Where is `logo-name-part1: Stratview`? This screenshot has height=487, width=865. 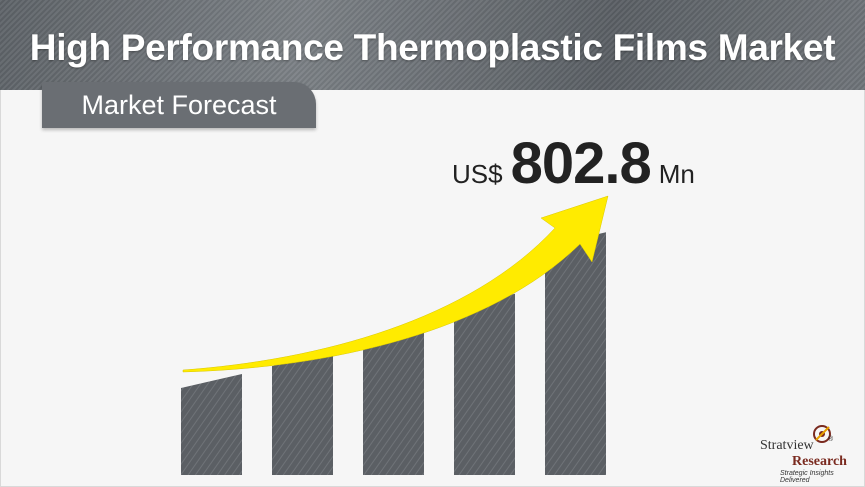
logo-name-part1: Stratview is located at coordinates (787, 445).